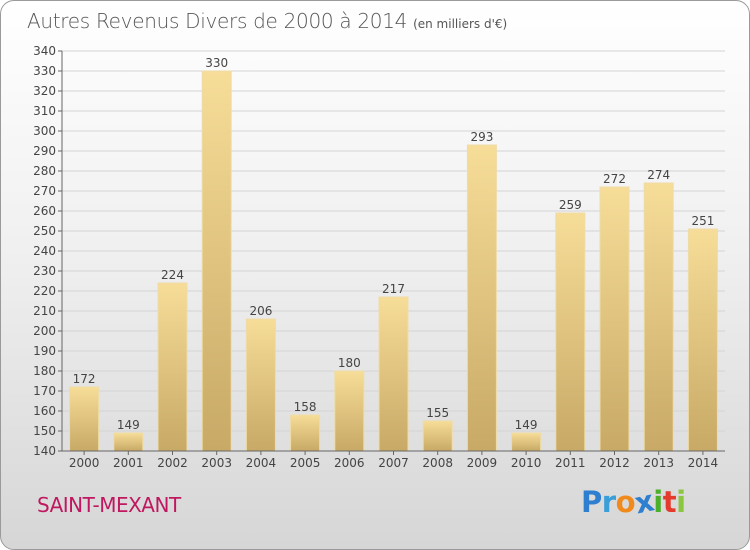 The image size is (750, 550). Describe the element at coordinates (217, 21) in the screenshot. I see `title-text: Autres Revenus Divers de 2000 à 2014` at that location.